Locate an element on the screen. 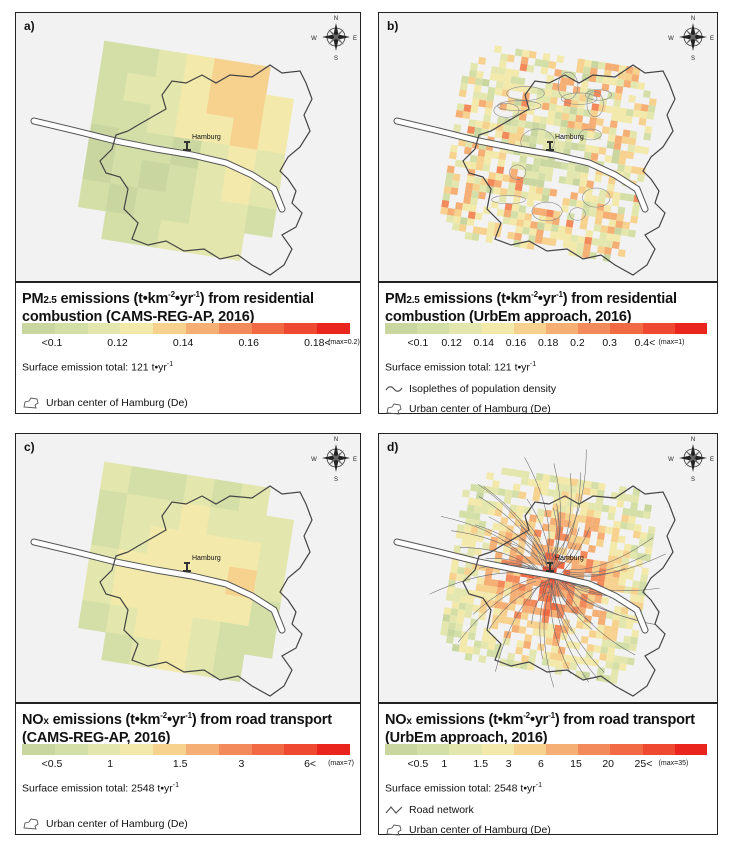 This screenshot has width=730, height=849. tick-label: 0.4< is located at coordinates (645, 343).